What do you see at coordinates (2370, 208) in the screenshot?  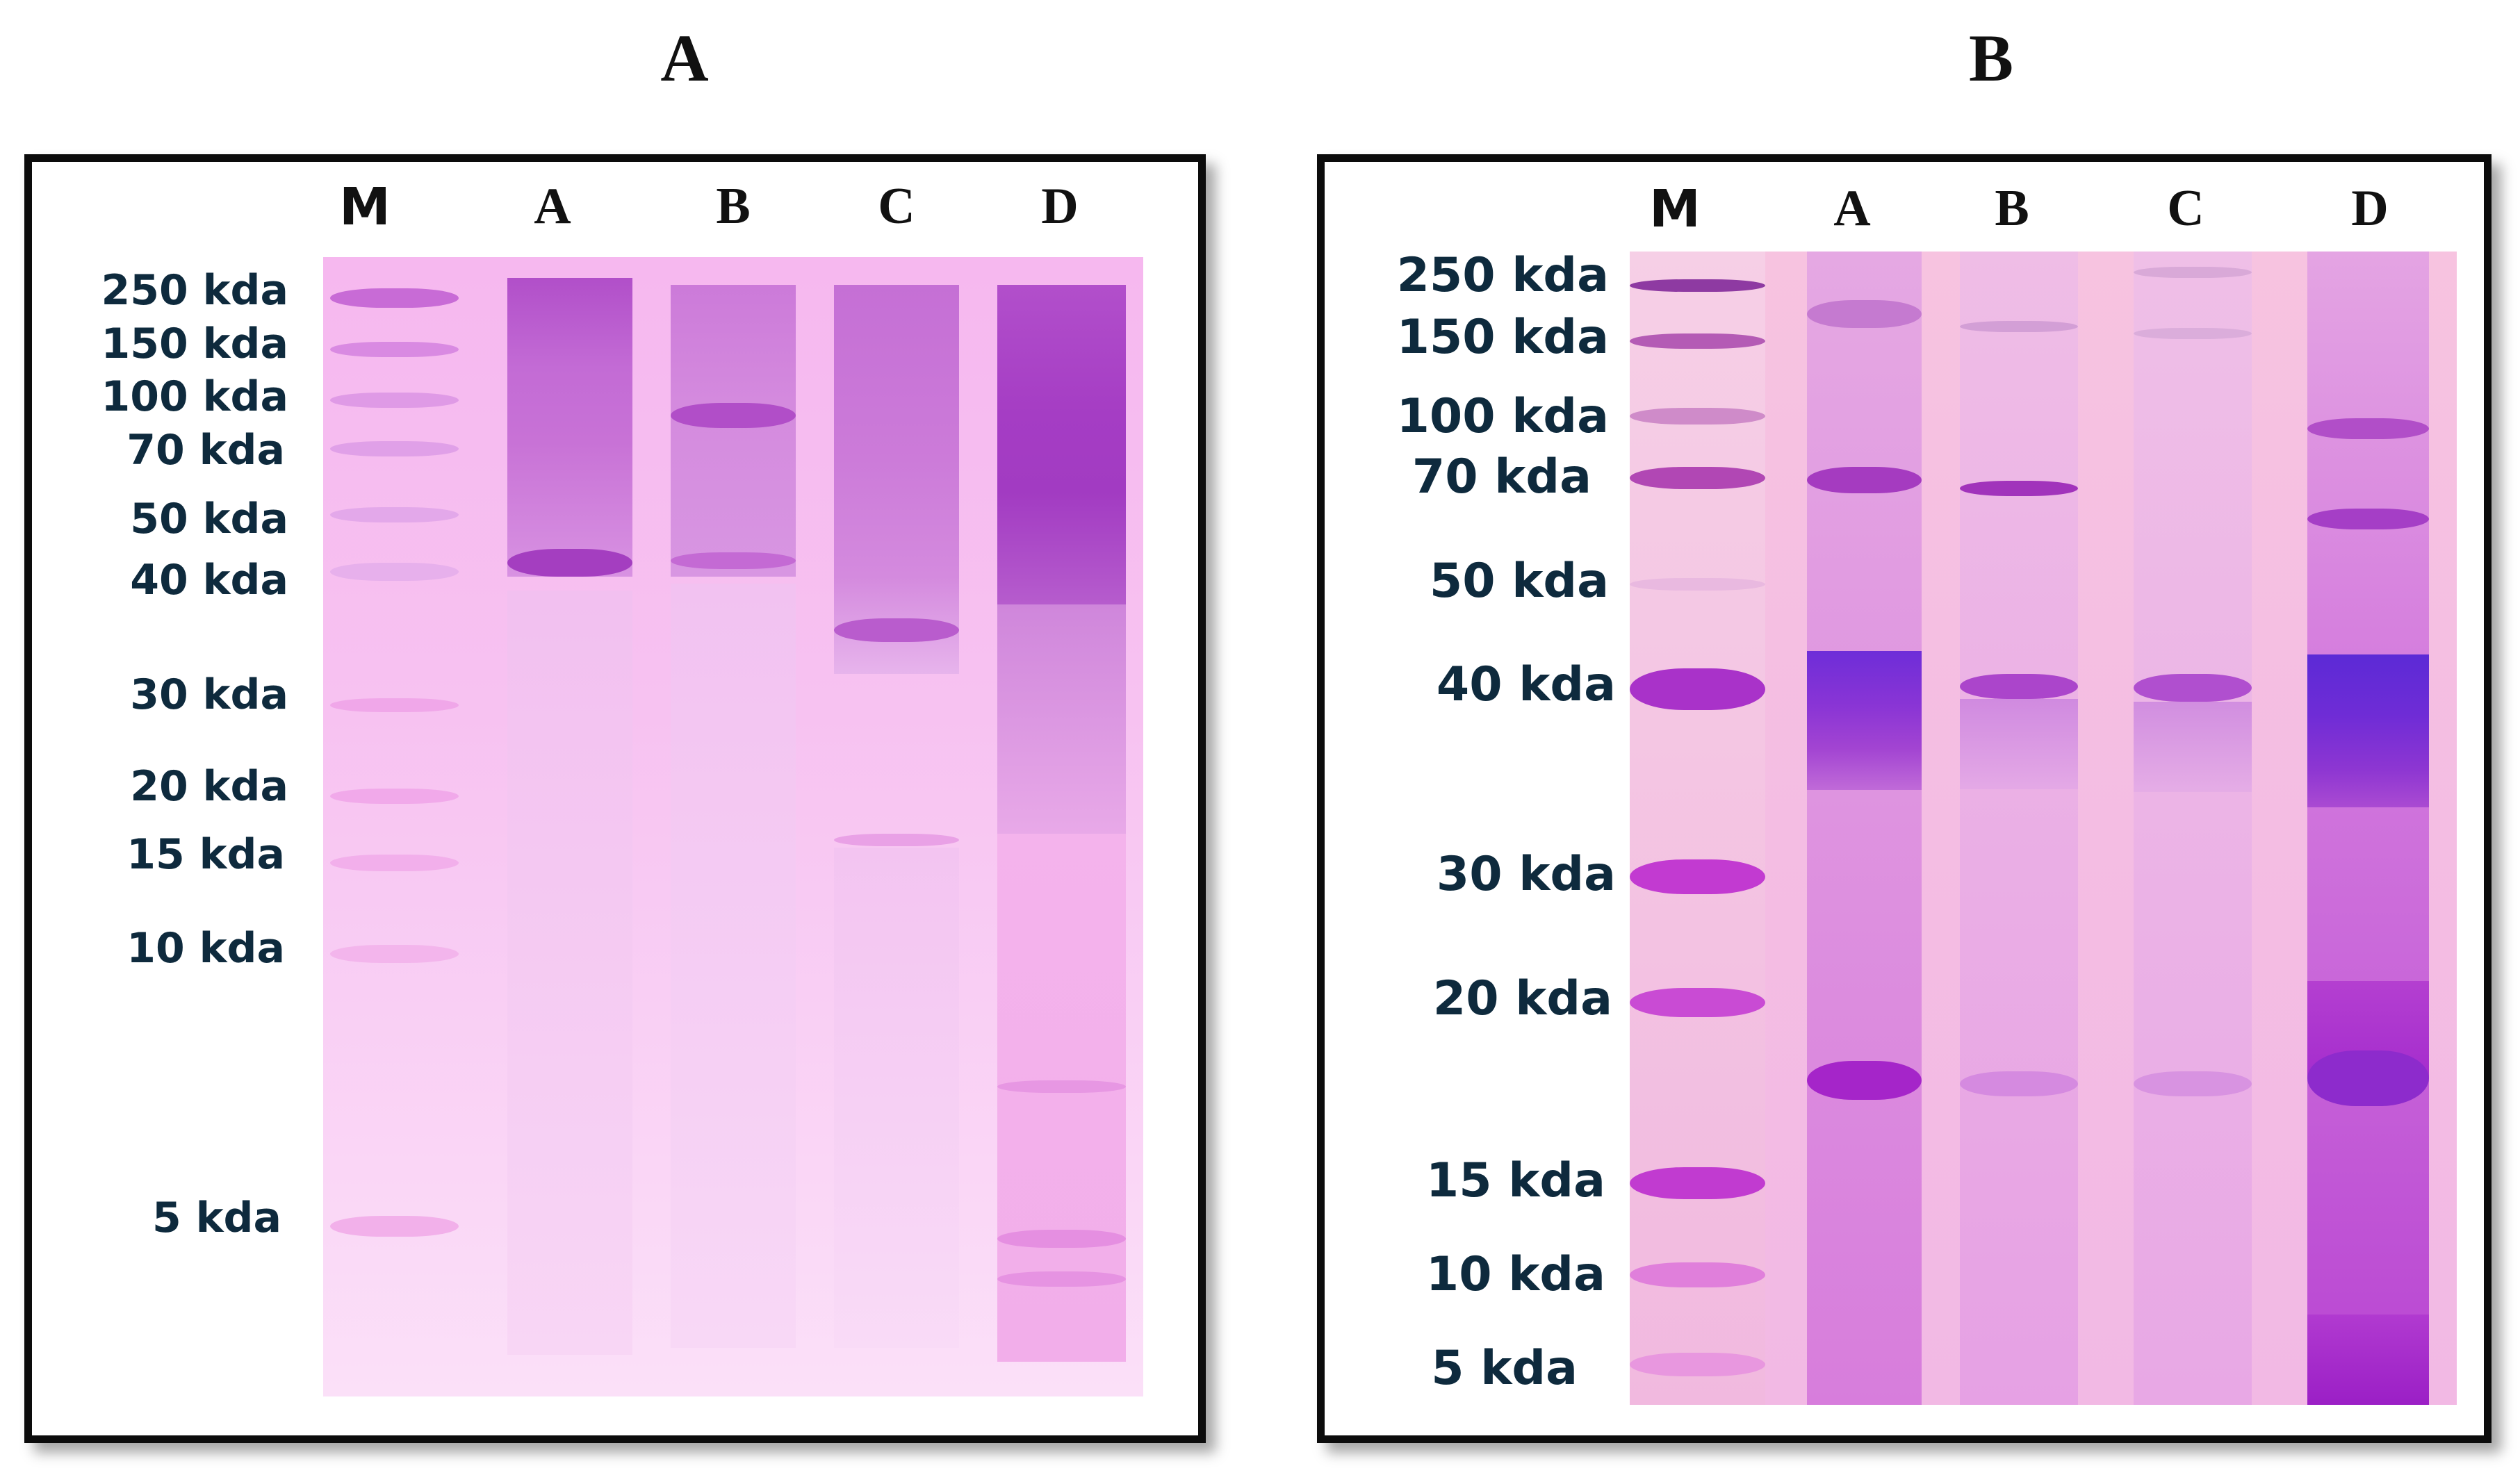 I see `panel-b-lane-label-d: D` at bounding box center [2370, 208].